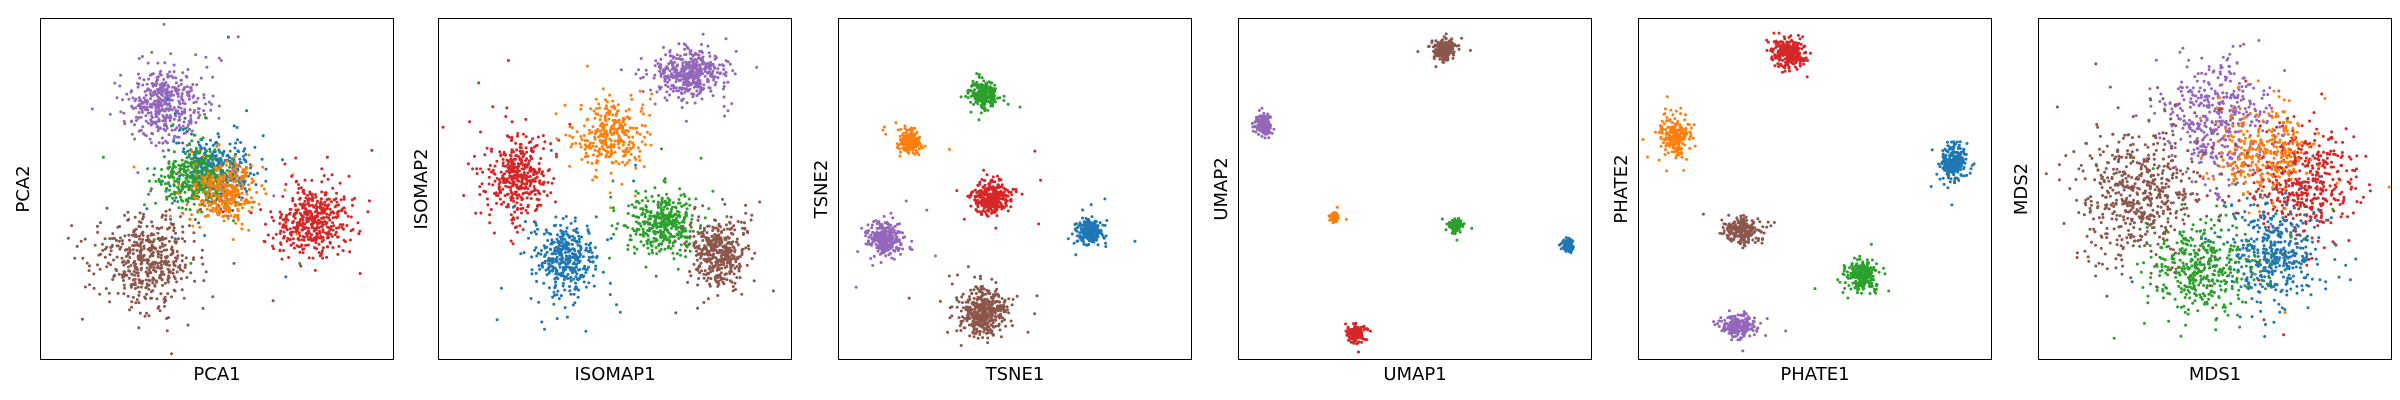 Image resolution: width=2400 pixels, height=400 pixels. I want to click on brown-cluster, so click(714, 256).